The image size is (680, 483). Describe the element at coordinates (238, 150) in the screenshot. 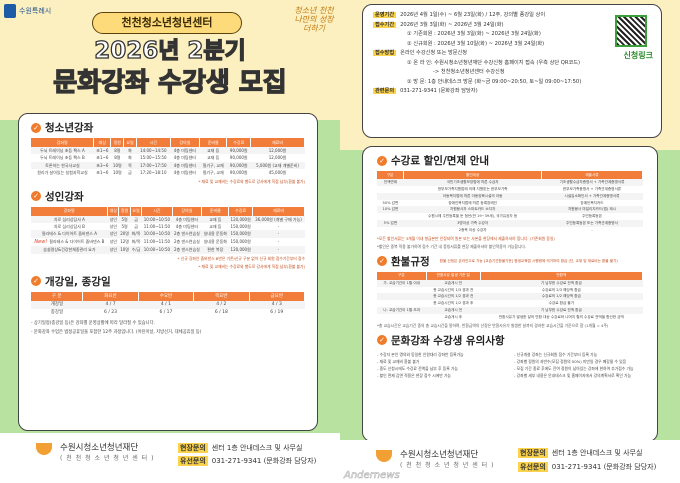

I see `cell-text: 90,000원` at that location.